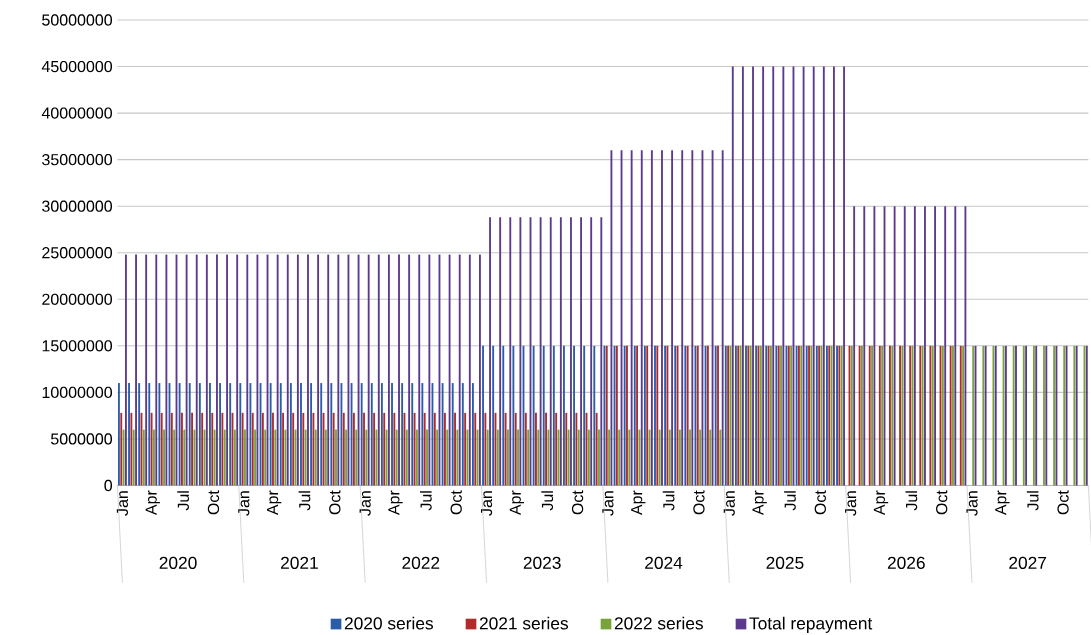  I want to click on y-tick-label: 5000000, so click(82, 439).